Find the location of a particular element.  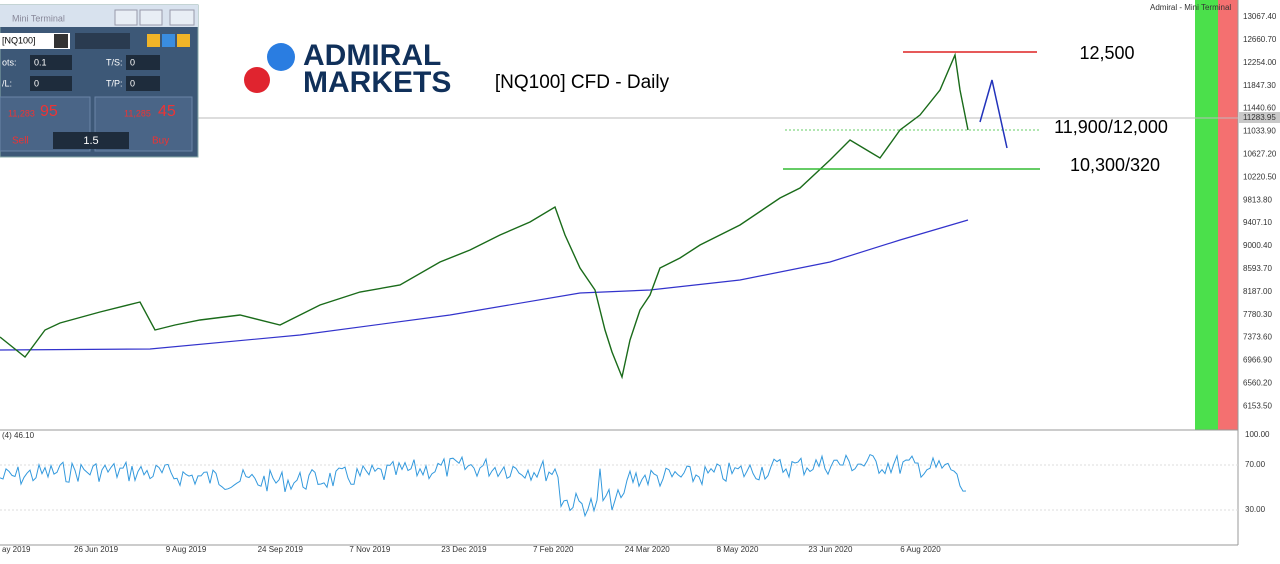

rsi-axis-label: 30.00 is located at coordinates (1255, 509).